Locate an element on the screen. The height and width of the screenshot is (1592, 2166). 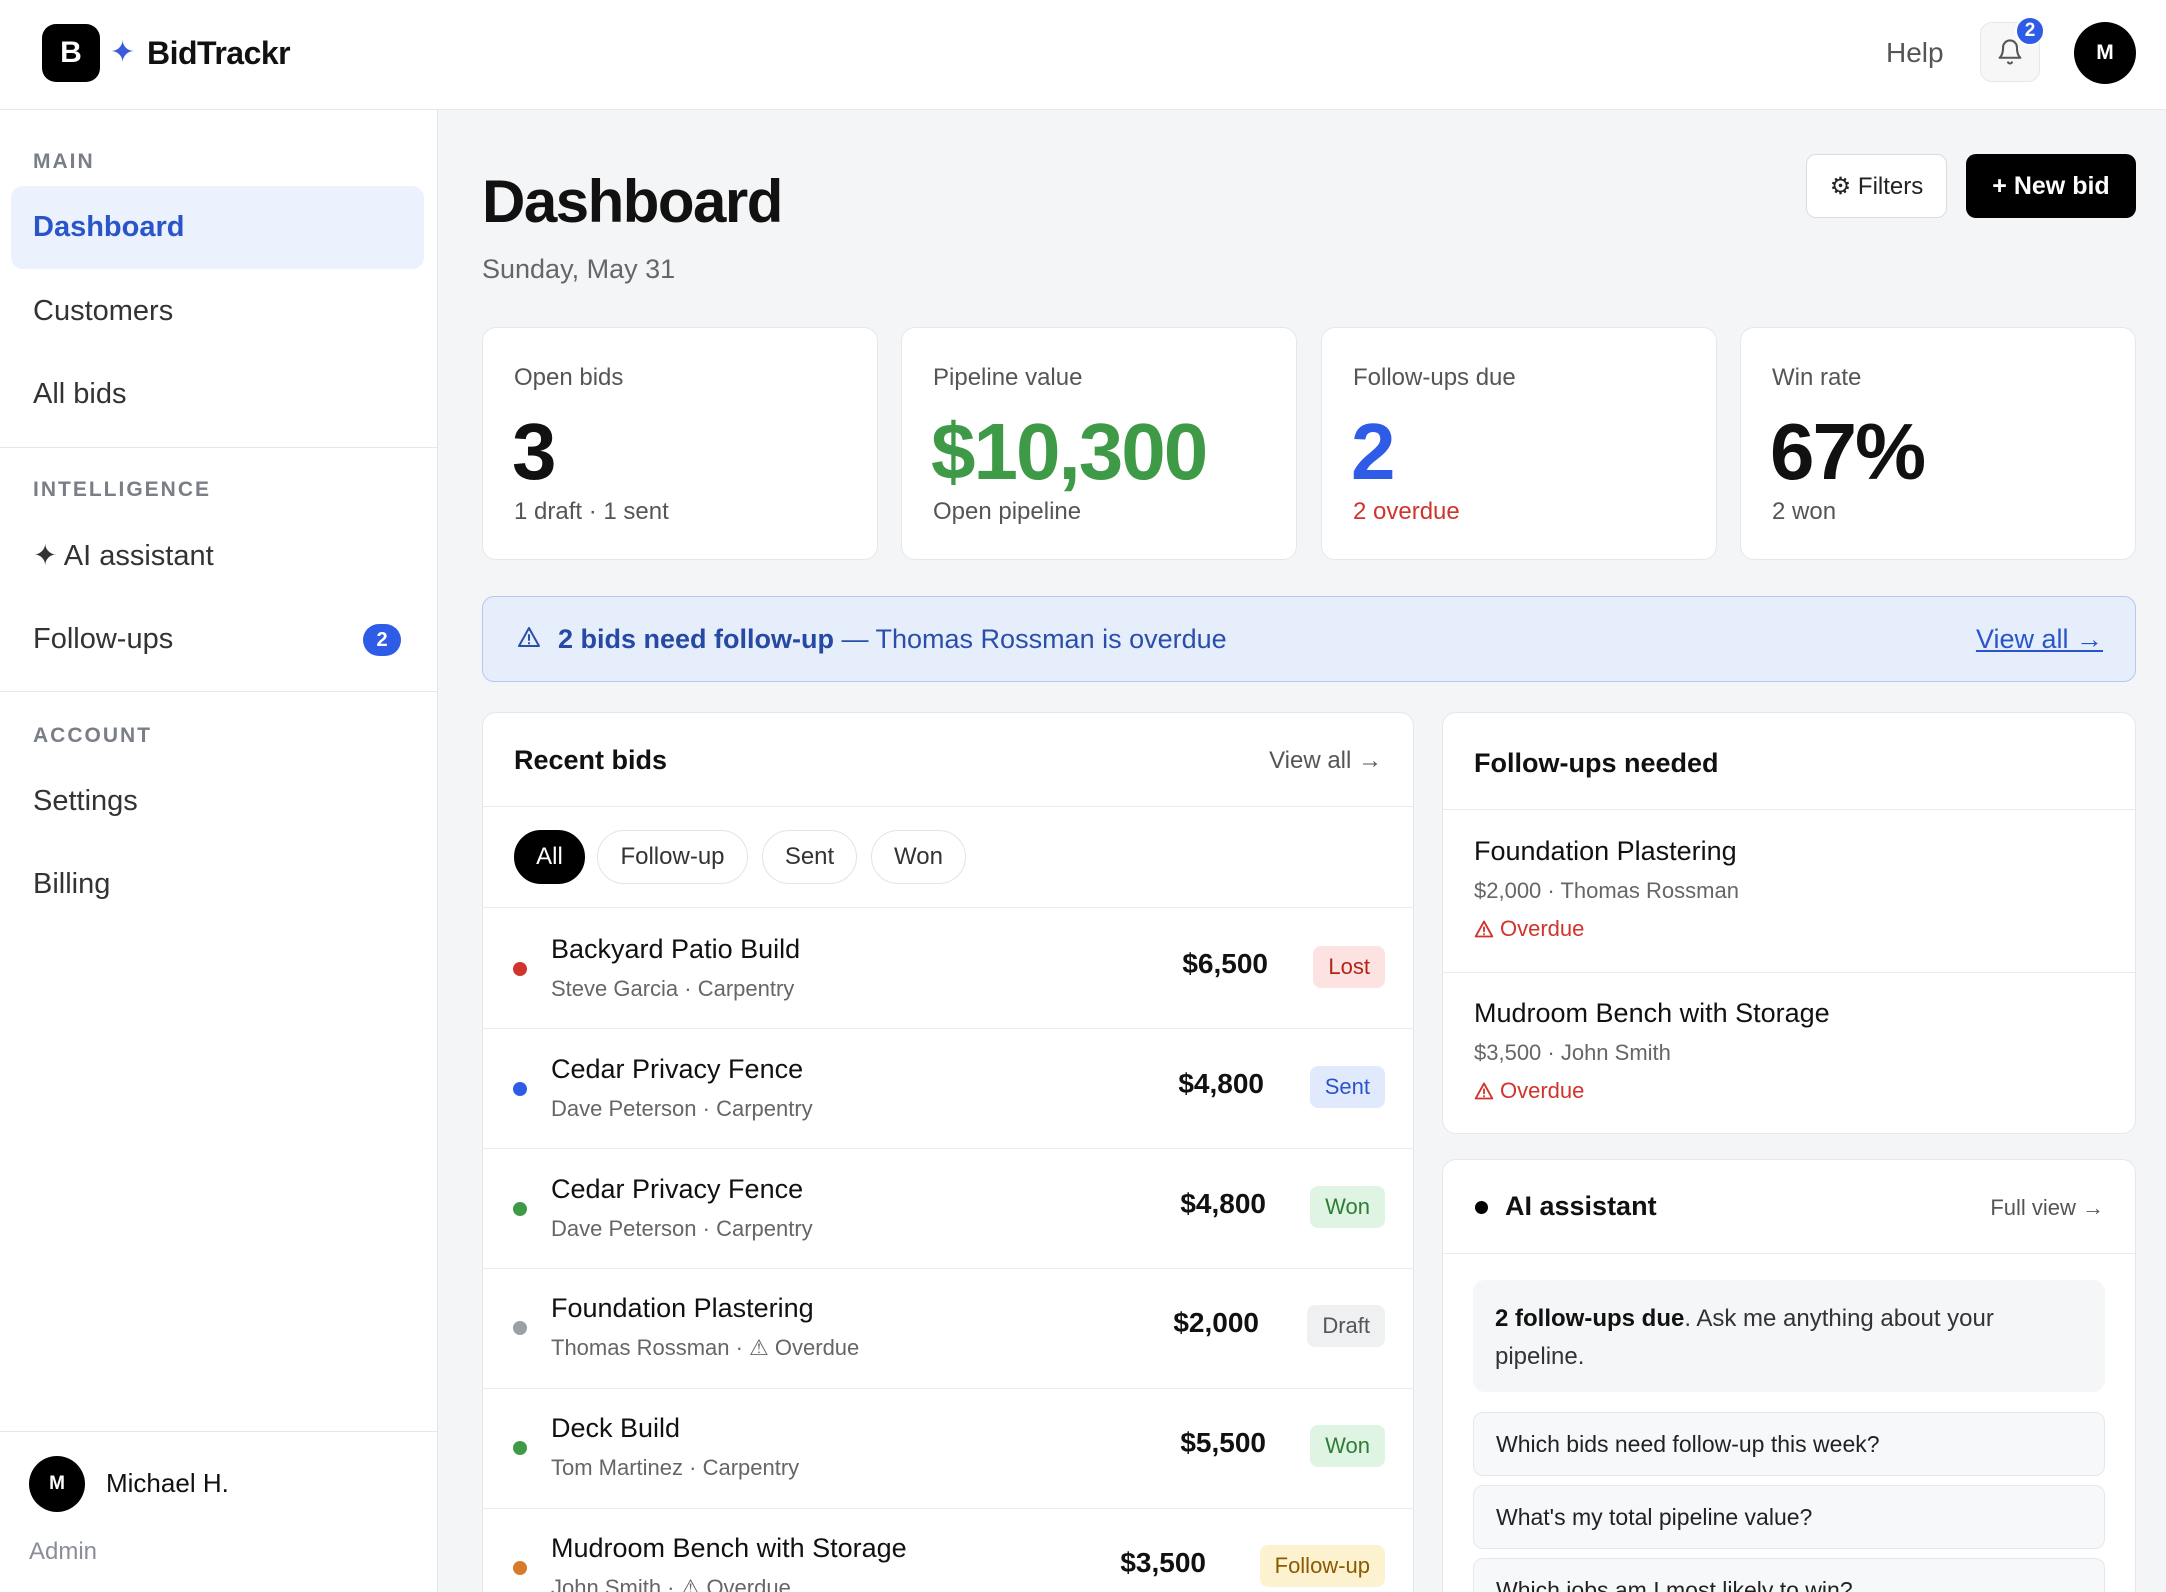
follow-ups-title: Follow-ups needed is located at coordinates (1596, 763).